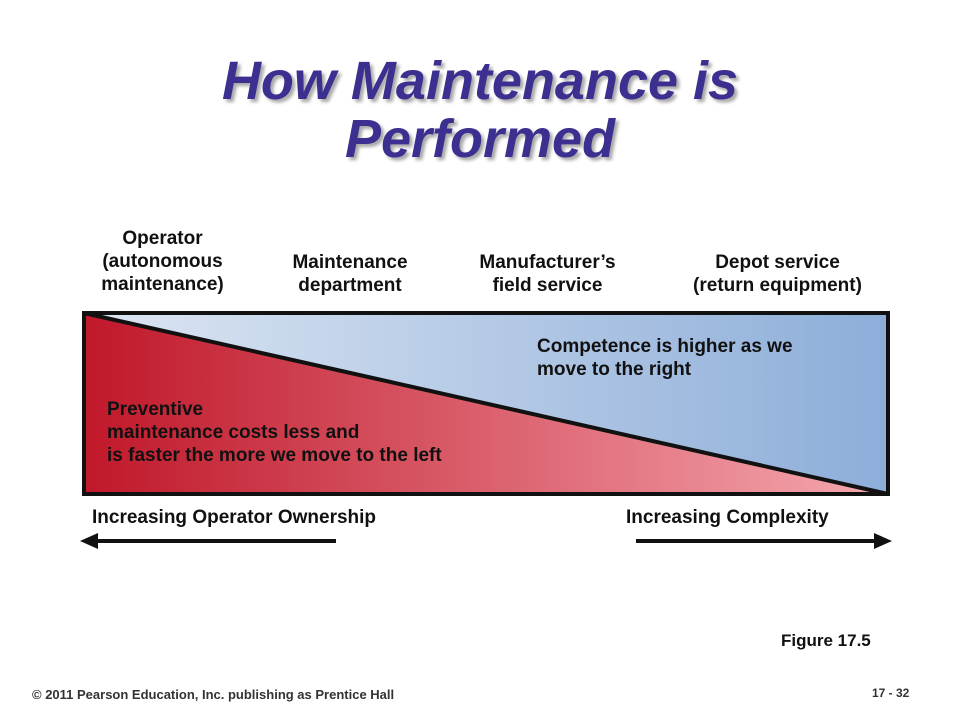 The width and height of the screenshot is (960, 720). What do you see at coordinates (777, 262) in the screenshot?
I see `column-label-line: Depot service` at bounding box center [777, 262].